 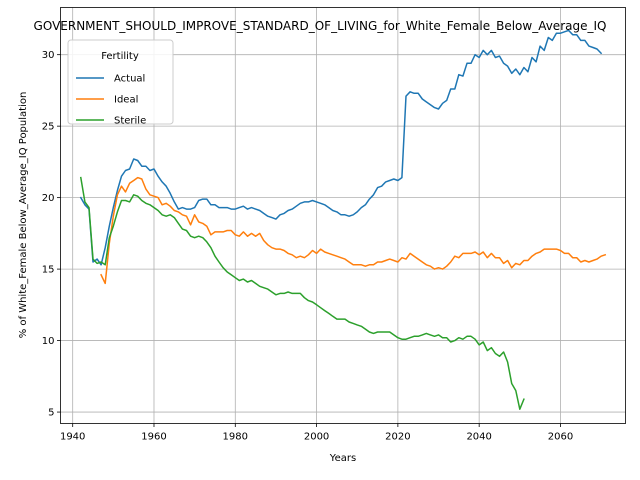 What do you see at coordinates (72, 437) in the screenshot?
I see `x-tick-label: 1940` at bounding box center [72, 437].